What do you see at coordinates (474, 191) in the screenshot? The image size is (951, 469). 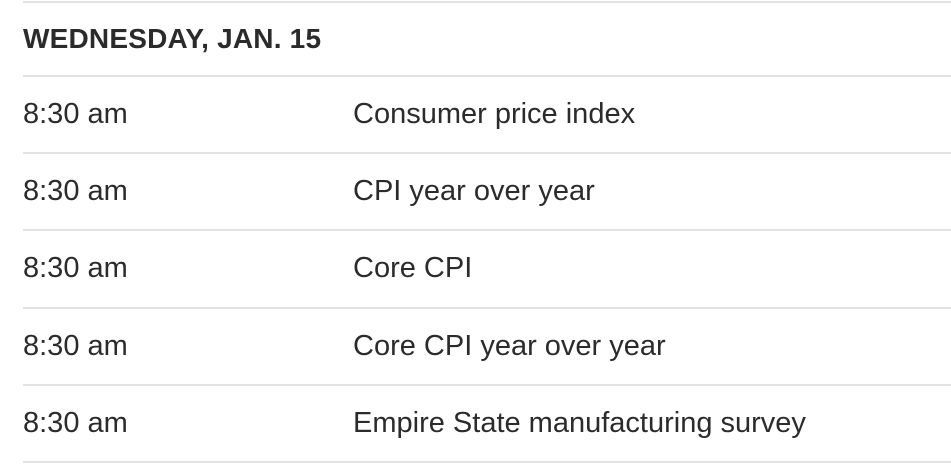 I see `report-cell: CPI year over year` at bounding box center [474, 191].